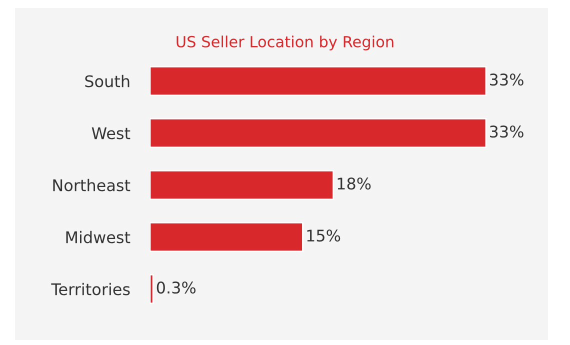 The image size is (570, 345). Describe the element at coordinates (176, 288) in the screenshot. I see `data-label: 0.3%` at that location.